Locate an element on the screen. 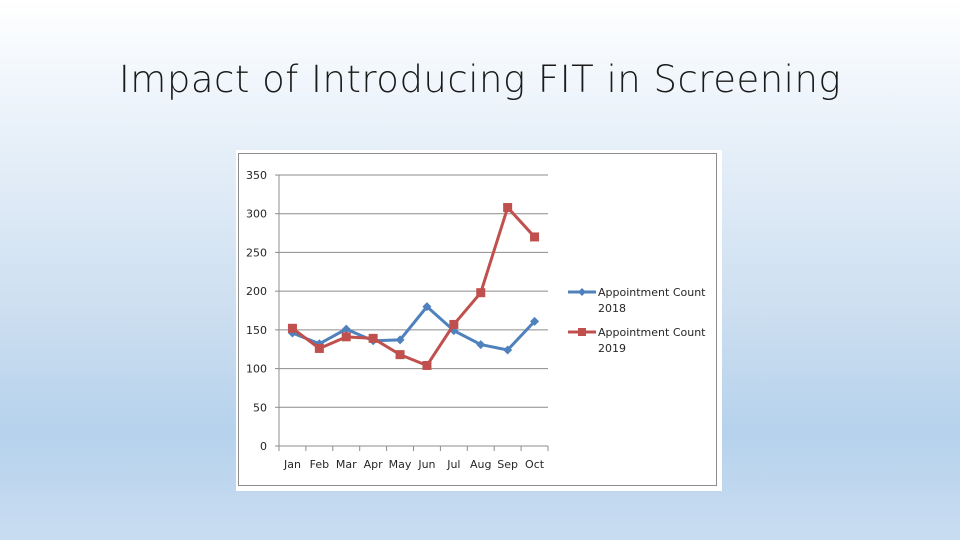 The width and height of the screenshot is (960, 540). x-tick-label: May is located at coordinates (400, 464).